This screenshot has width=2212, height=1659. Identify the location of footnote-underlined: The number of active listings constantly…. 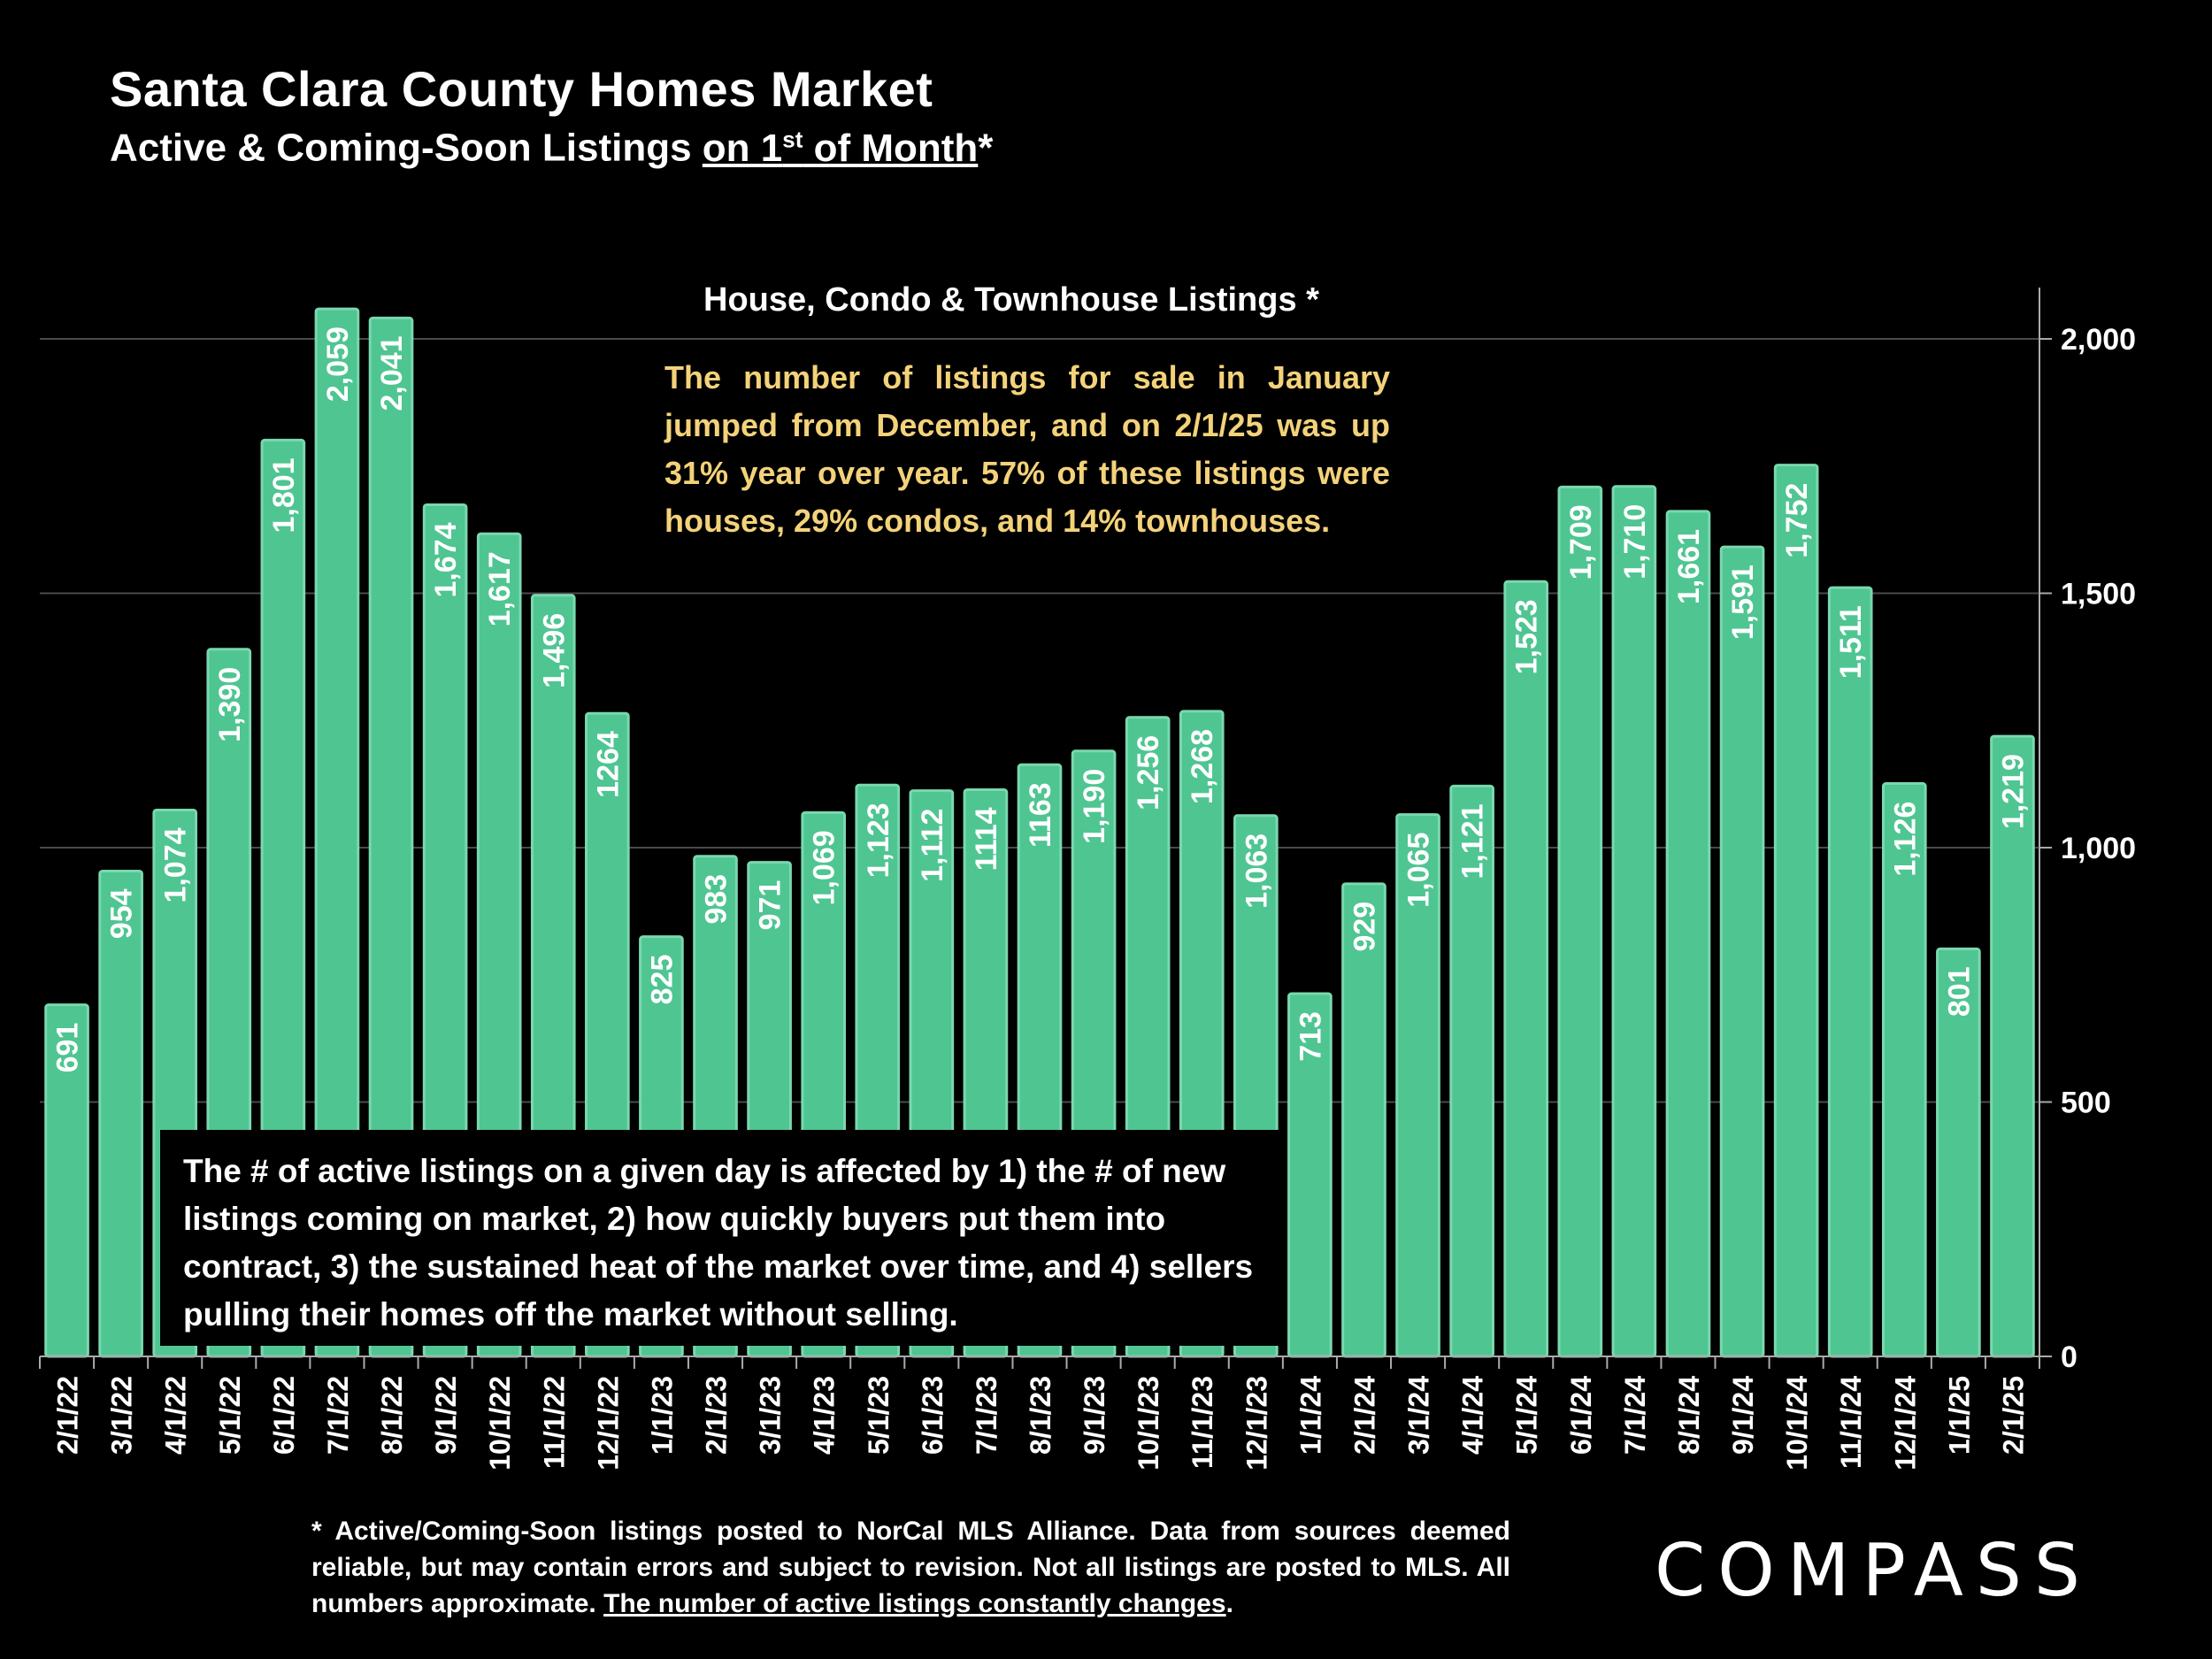
(915, 1604).